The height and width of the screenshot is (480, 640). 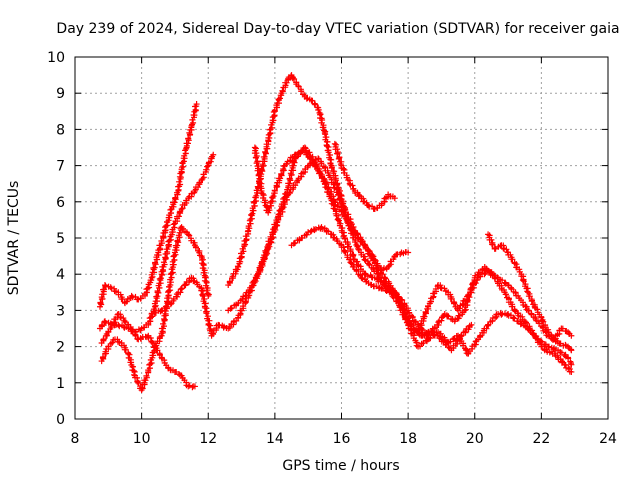 I want to click on x-tick-label: 14, so click(x=275, y=439).